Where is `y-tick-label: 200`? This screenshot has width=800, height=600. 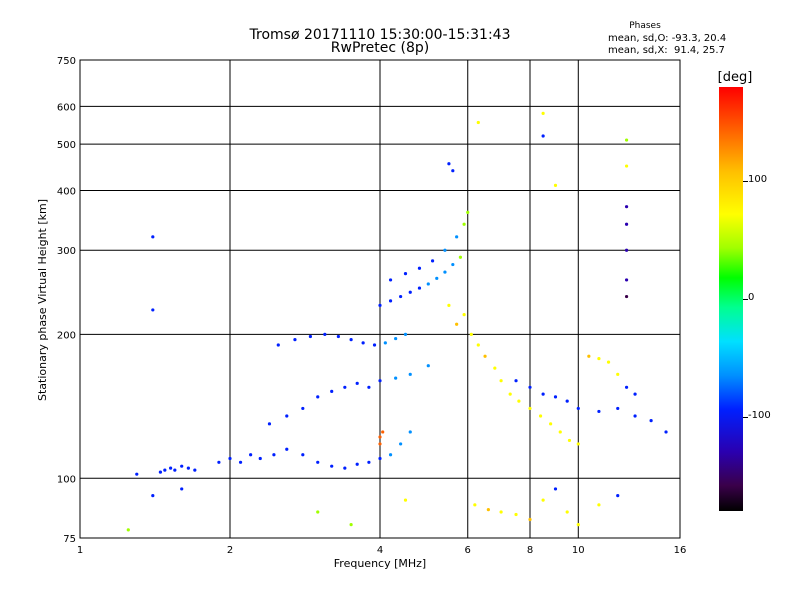 y-tick-label: 200 is located at coordinates (66, 335).